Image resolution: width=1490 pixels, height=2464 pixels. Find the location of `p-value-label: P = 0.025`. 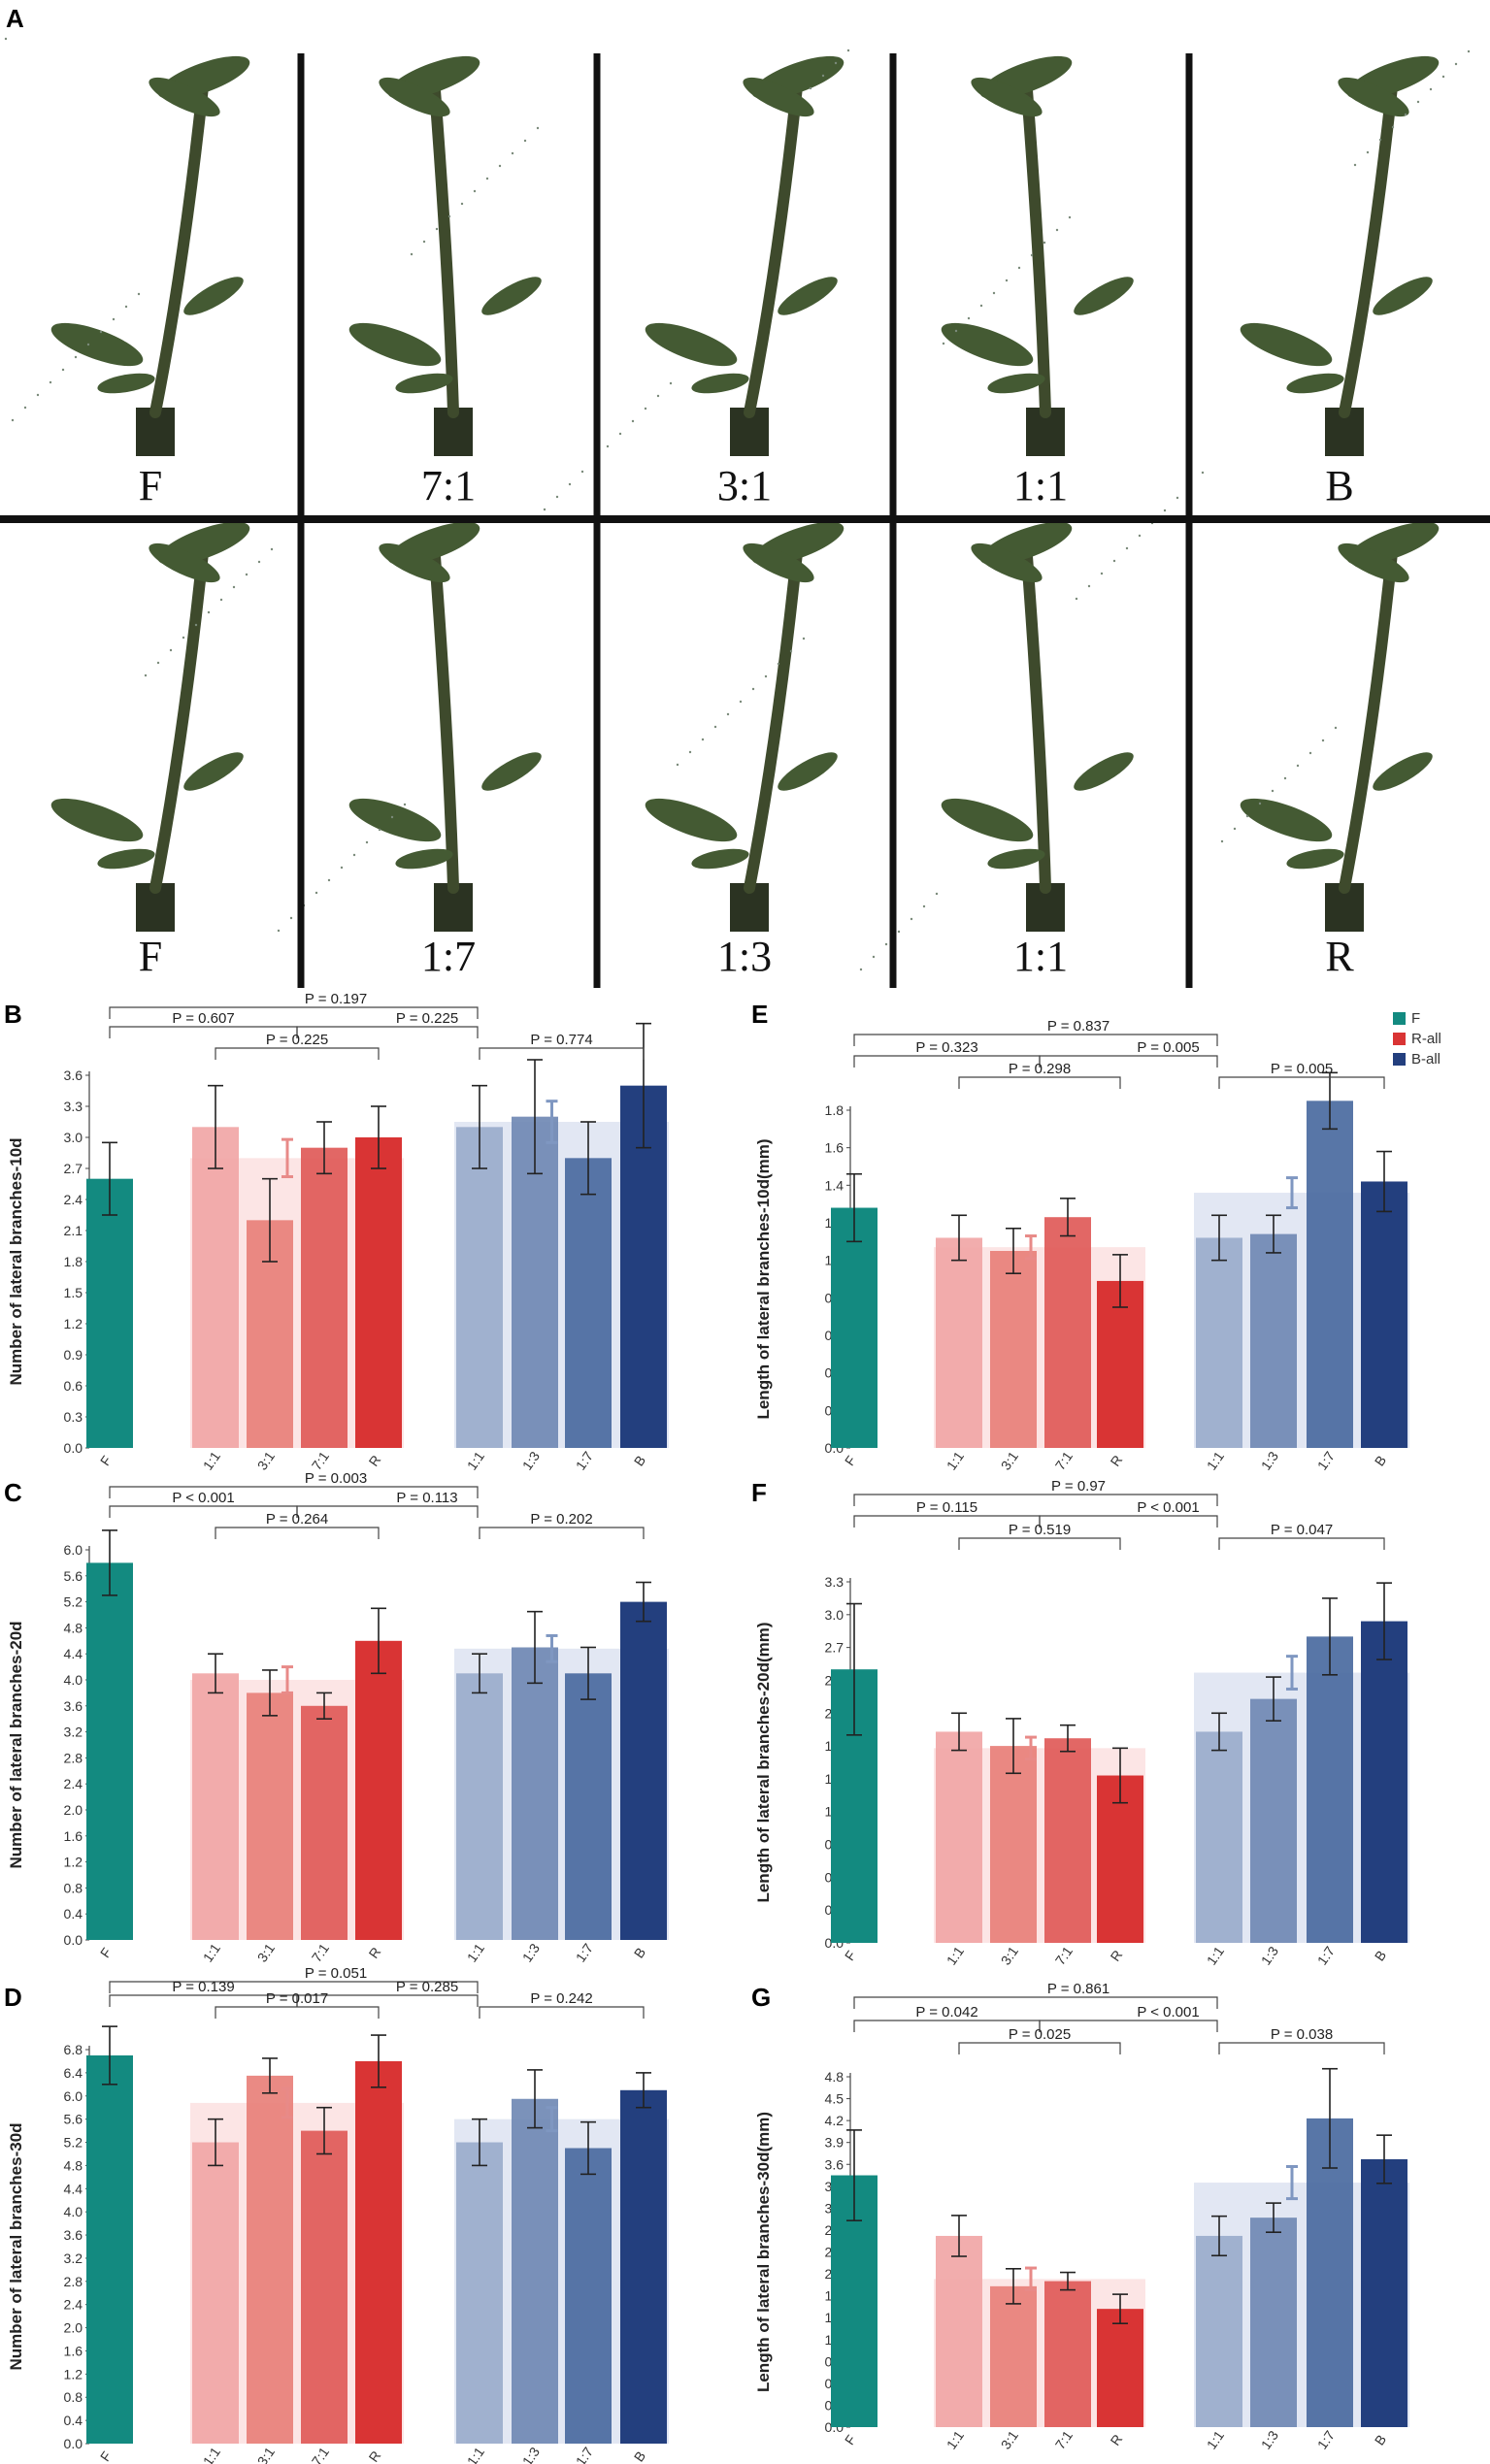

p-value-label: P = 0.025 is located at coordinates (1040, 2034).